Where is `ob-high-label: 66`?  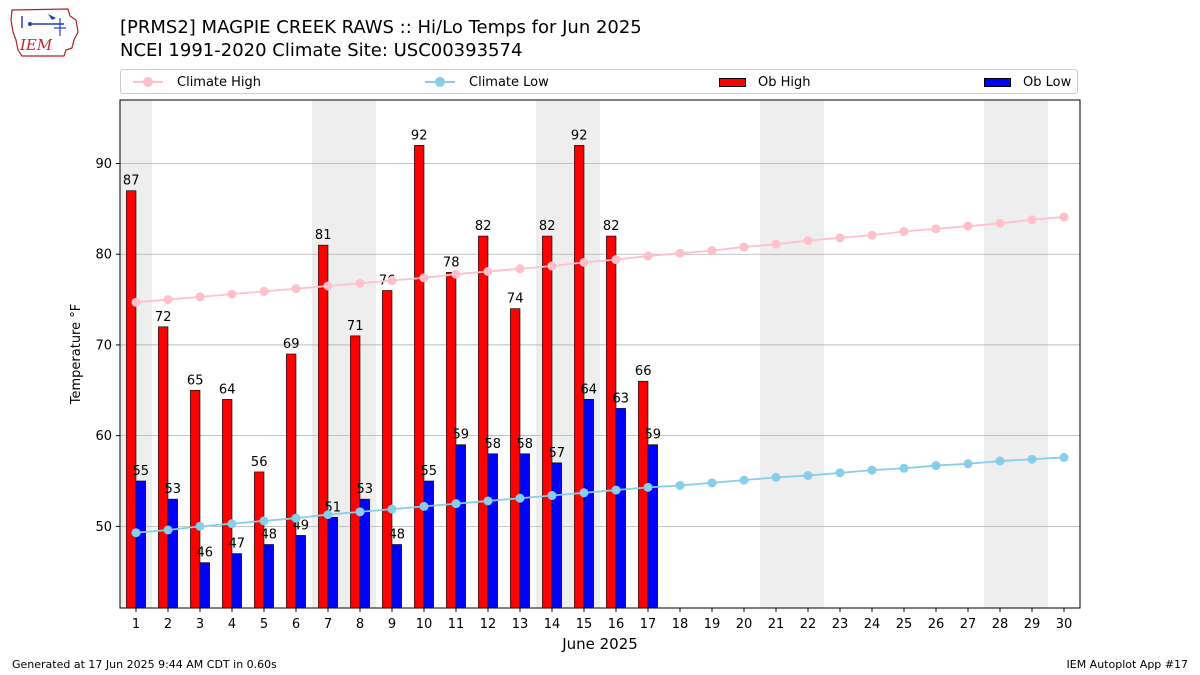 ob-high-label: 66 is located at coordinates (643, 371).